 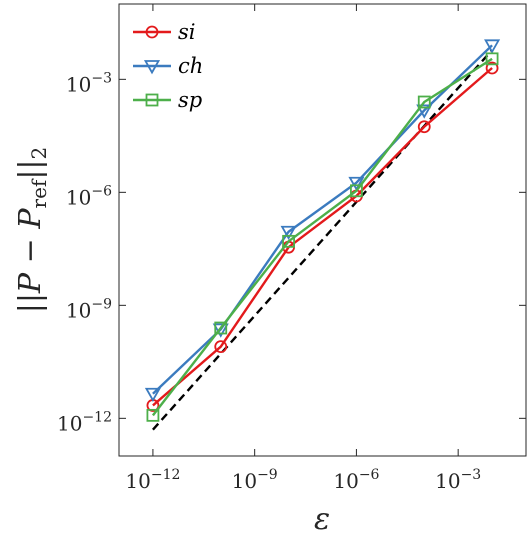 What do you see at coordinates (152, 67) in the screenshot?
I see `legend-marker-ch` at bounding box center [152, 67].